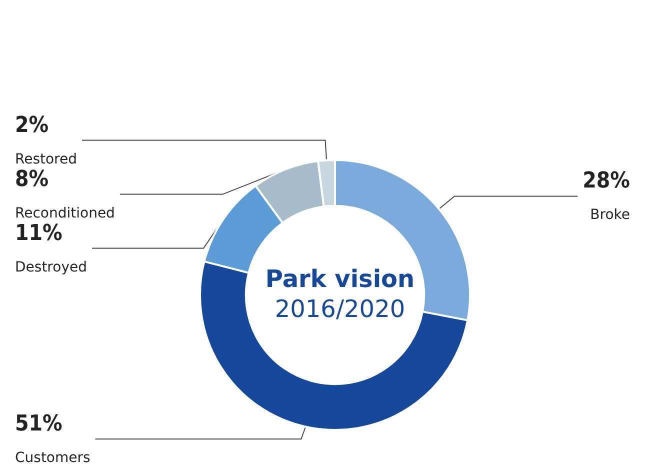  What do you see at coordinates (606, 181) in the screenshot?
I see `data-label: 28%` at bounding box center [606, 181].